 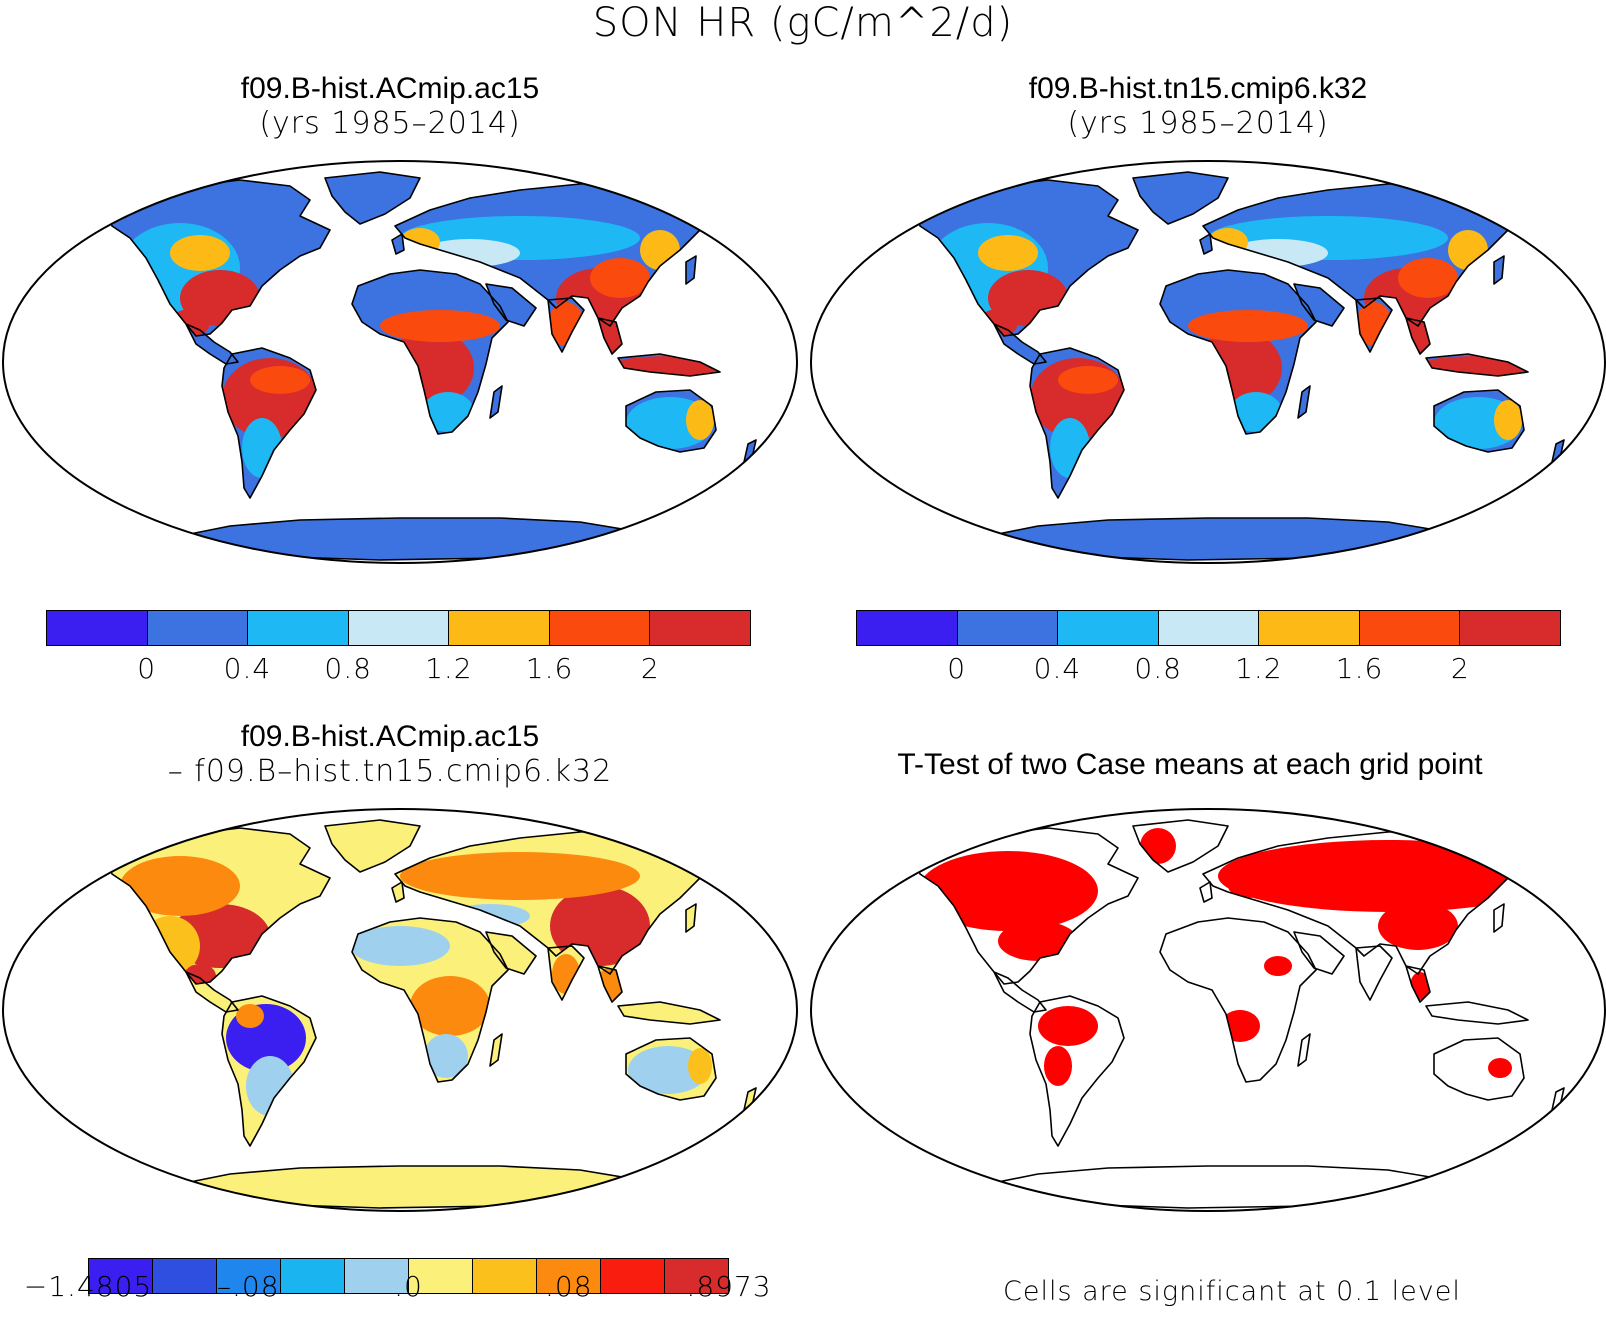 I want to click on land-australia, so click(x=1479, y=1069).